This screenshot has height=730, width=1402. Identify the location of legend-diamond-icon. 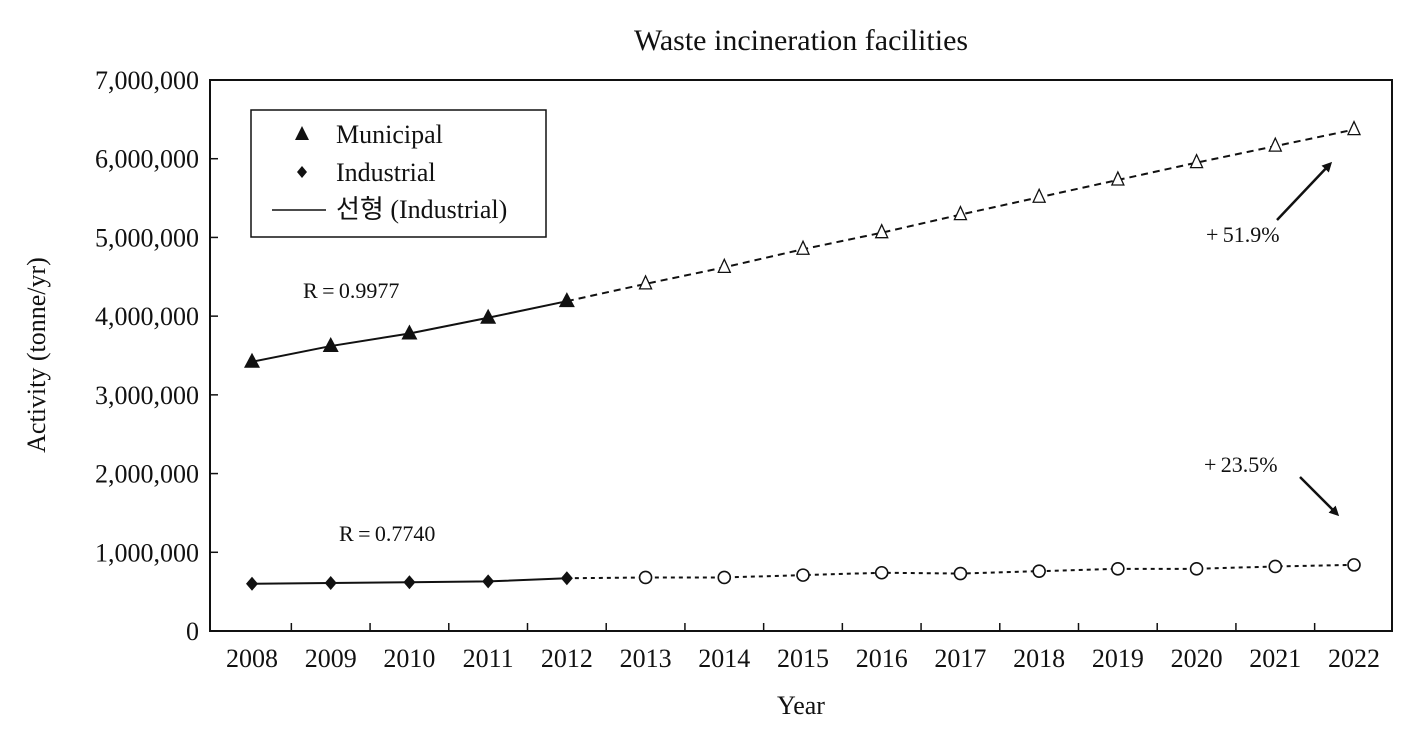
(302, 172).